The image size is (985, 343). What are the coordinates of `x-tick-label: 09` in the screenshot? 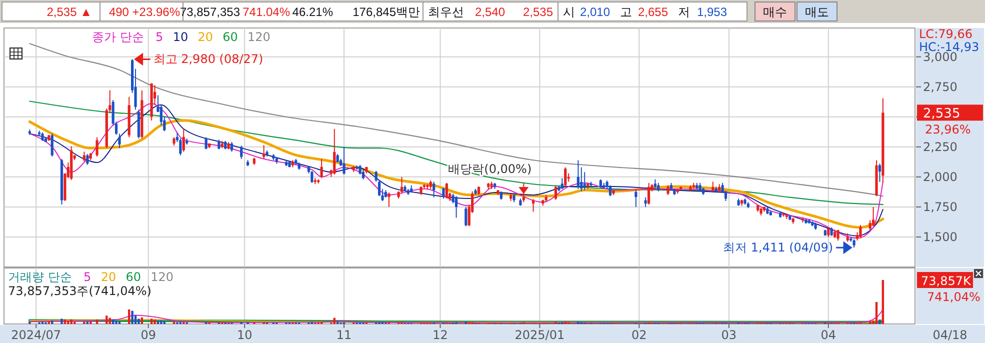 It's located at (148, 335).